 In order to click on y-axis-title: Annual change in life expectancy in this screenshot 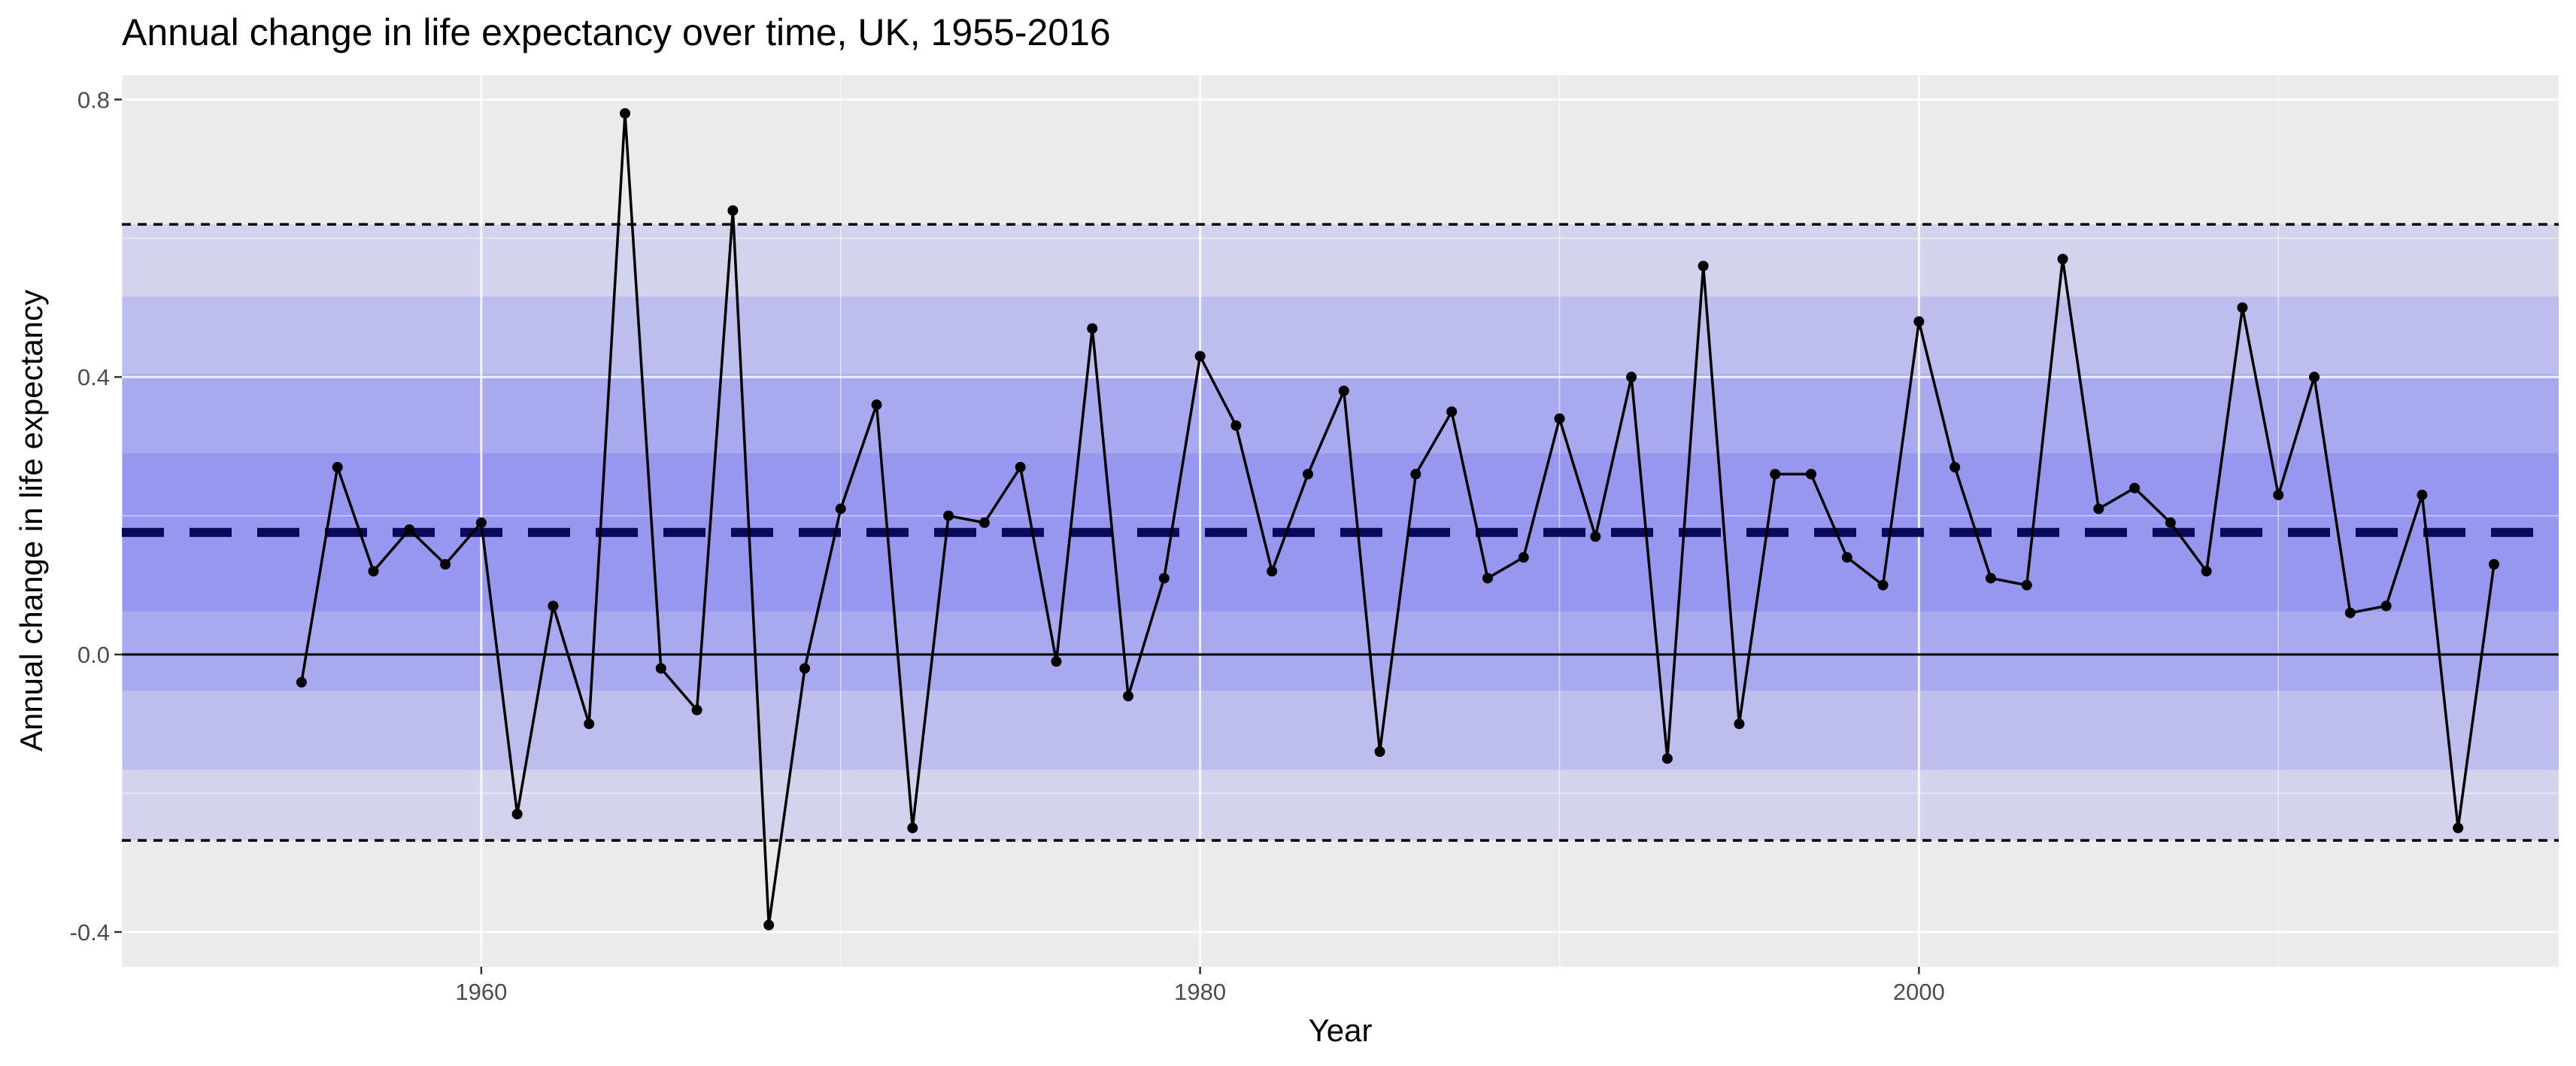, I will do `click(31, 521)`.